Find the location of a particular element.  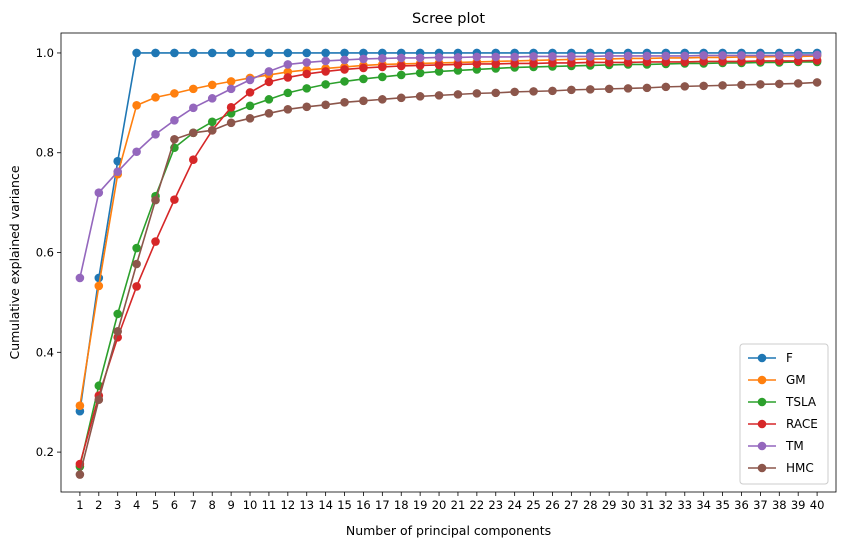

x-tick-label: 5 is located at coordinates (155, 505).